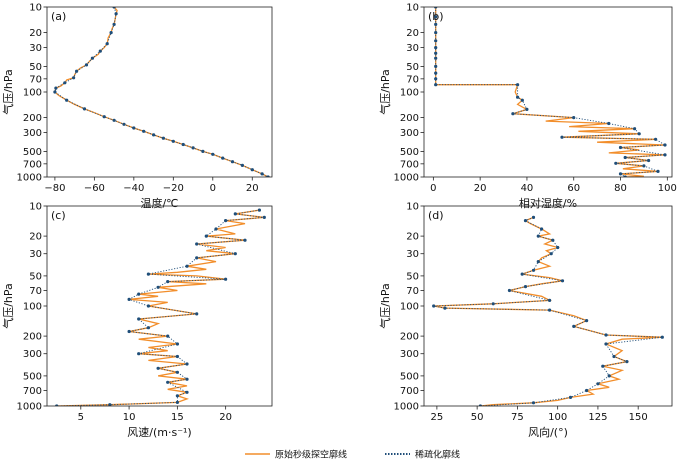 The width and height of the screenshot is (700, 463). I want to click on y-tick-label: 500, so click(32, 376).